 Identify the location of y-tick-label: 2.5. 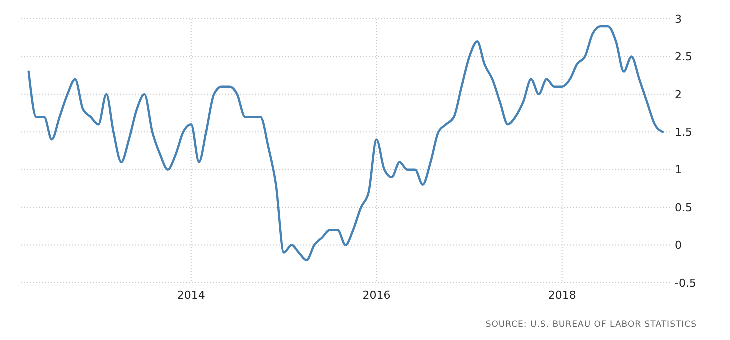
(683, 57).